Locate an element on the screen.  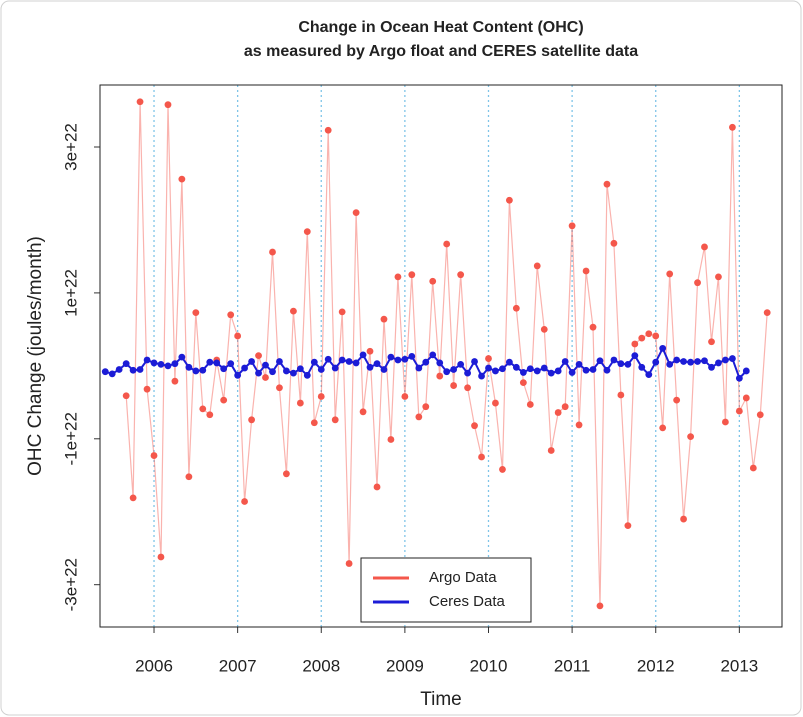
x-tick-label: 2008 is located at coordinates (321, 665).